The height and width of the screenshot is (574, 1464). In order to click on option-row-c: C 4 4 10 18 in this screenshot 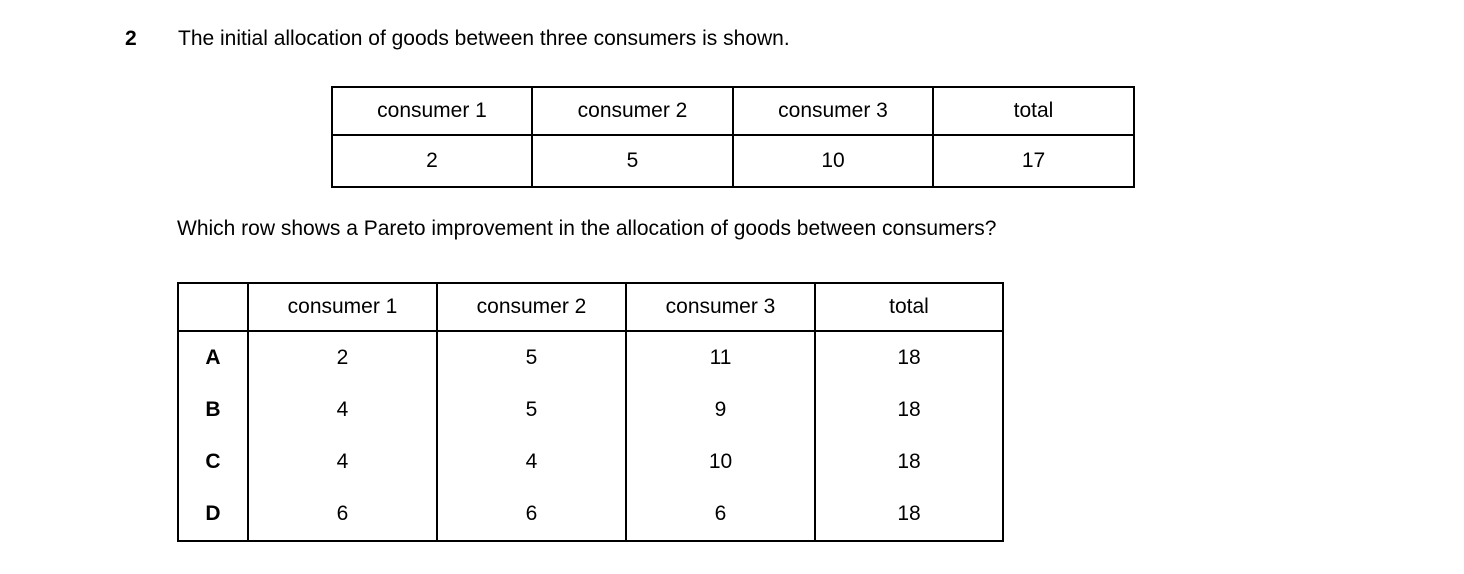, I will do `click(590, 462)`.